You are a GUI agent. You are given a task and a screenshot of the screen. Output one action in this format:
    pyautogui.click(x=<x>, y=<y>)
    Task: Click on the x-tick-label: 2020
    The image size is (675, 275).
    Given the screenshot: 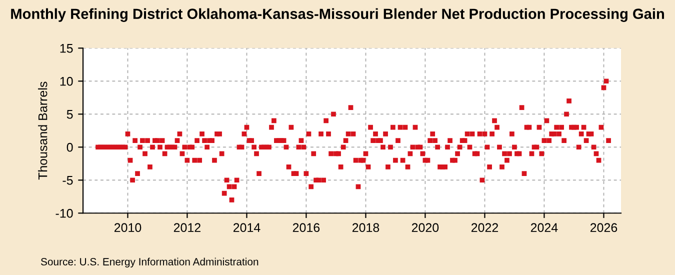 What is the action you would take?
    pyautogui.click(x=425, y=227)
    